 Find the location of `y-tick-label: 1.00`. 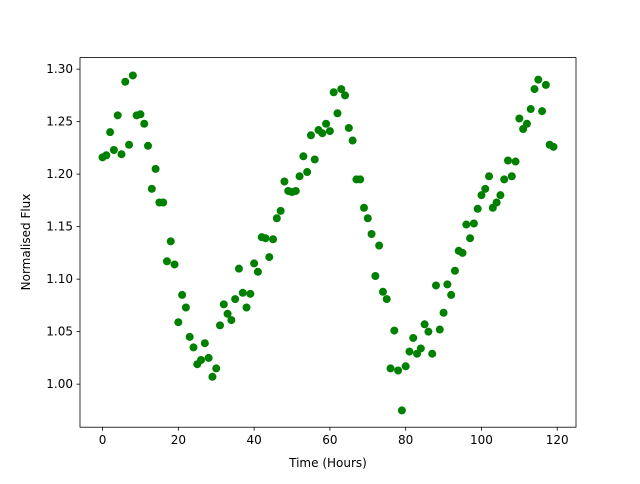

y-tick-label: 1.00 is located at coordinates (59, 384).